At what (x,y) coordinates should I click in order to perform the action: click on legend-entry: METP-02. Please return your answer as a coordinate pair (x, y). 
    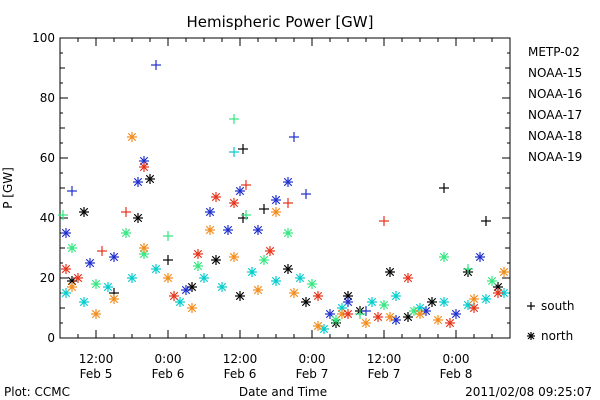
    Looking at the image, I should click on (554, 52).